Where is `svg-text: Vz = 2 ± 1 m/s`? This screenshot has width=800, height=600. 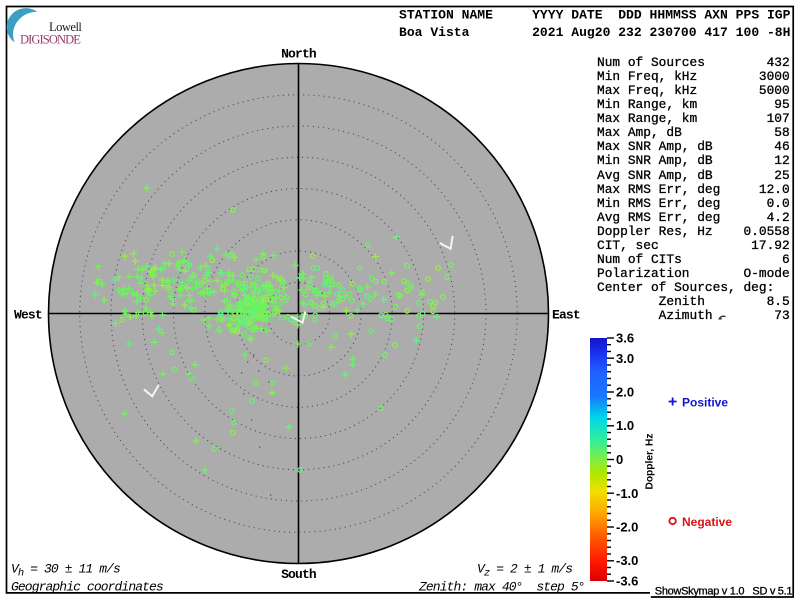
svg-text: Vz = 2 ± 1 m/s is located at coordinates (524, 571).